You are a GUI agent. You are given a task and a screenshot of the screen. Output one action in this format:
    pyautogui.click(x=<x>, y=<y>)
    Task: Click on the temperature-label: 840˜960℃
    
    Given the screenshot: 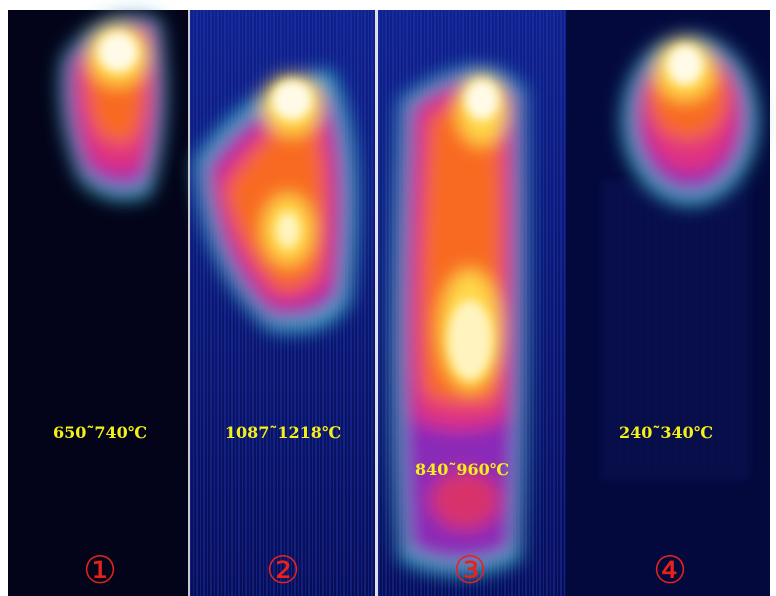 What is the action you would take?
    pyautogui.click(x=462, y=469)
    